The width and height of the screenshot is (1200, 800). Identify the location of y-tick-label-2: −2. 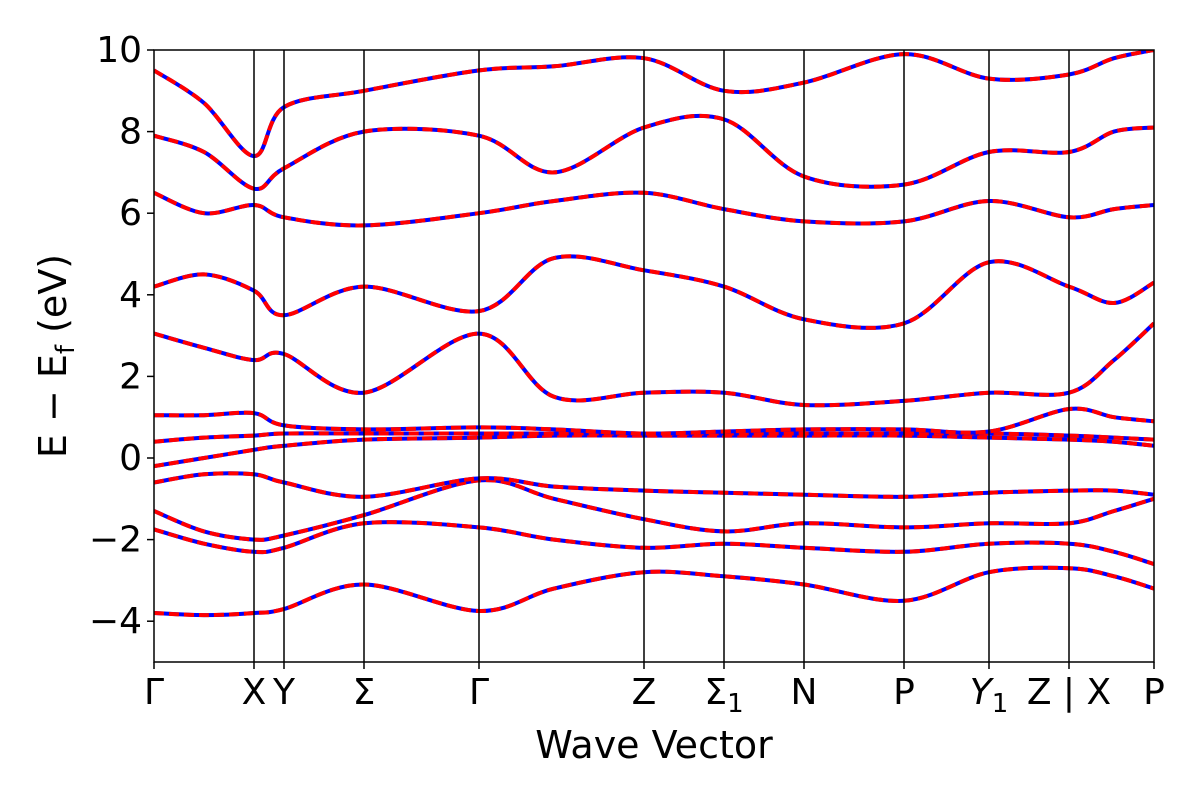
(115, 540).